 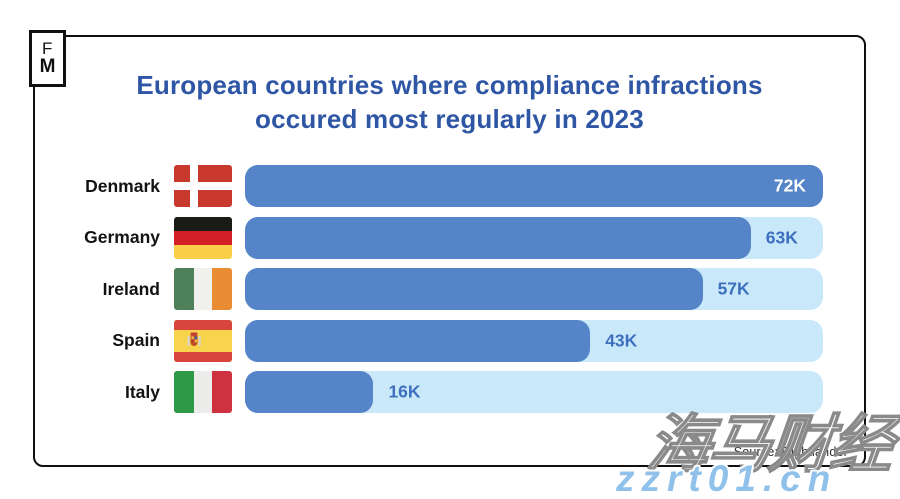 I want to click on bar-track: 57K, so click(x=534, y=289).